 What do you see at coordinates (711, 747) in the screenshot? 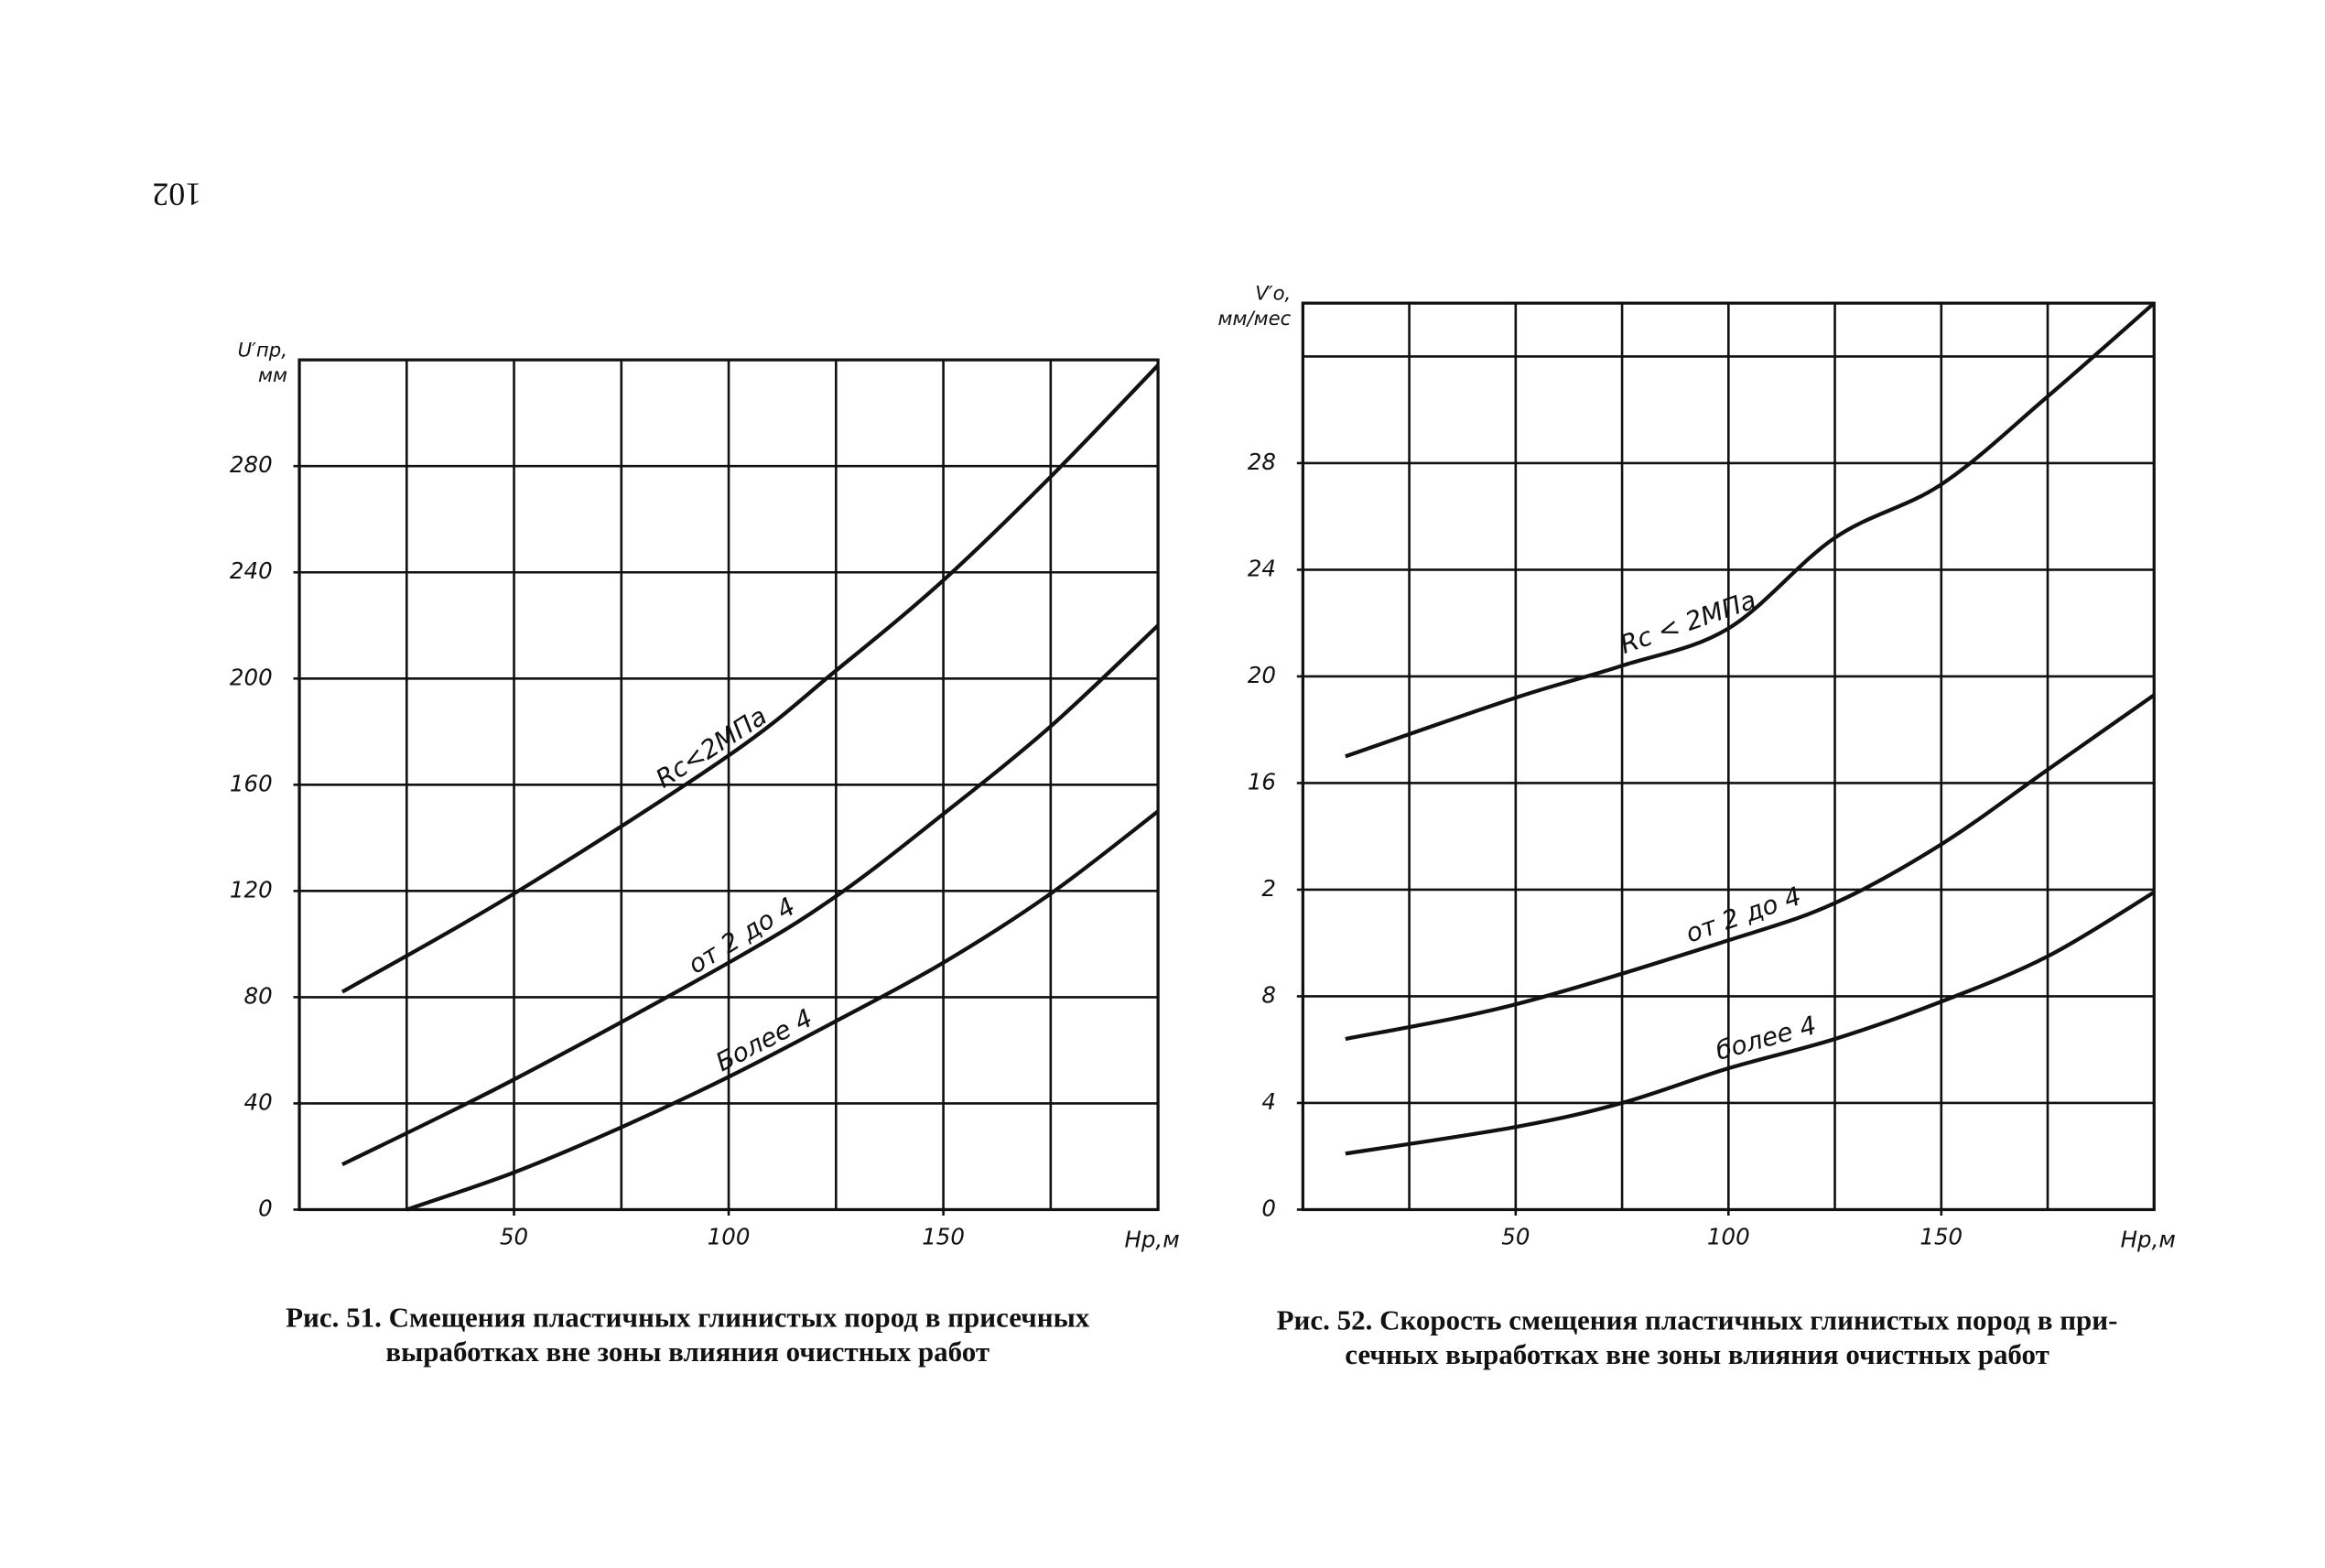
I see `series-label: Rc<2МПа` at bounding box center [711, 747].